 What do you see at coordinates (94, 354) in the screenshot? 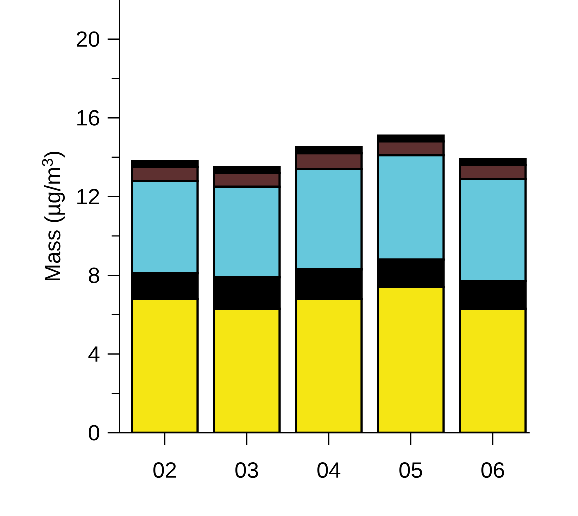
I see `y-tick-label: 4` at bounding box center [94, 354].